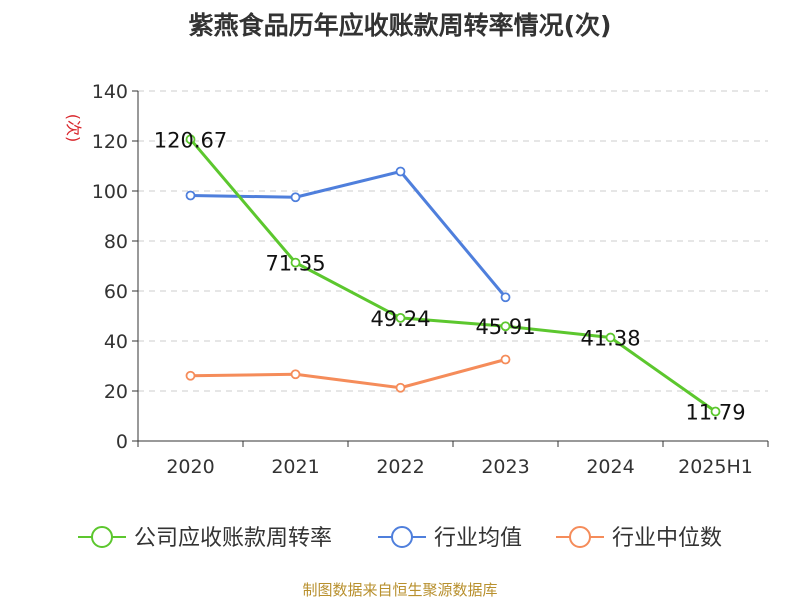 This screenshot has height=600, width=800. I want to click on data-label: 120.67, so click(190, 140).